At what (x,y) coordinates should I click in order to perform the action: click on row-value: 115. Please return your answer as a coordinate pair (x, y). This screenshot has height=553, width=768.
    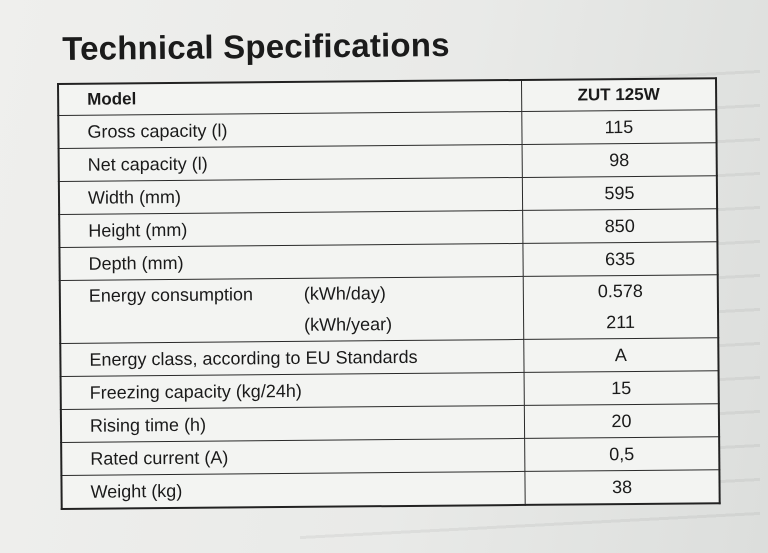
    Looking at the image, I should click on (619, 127).